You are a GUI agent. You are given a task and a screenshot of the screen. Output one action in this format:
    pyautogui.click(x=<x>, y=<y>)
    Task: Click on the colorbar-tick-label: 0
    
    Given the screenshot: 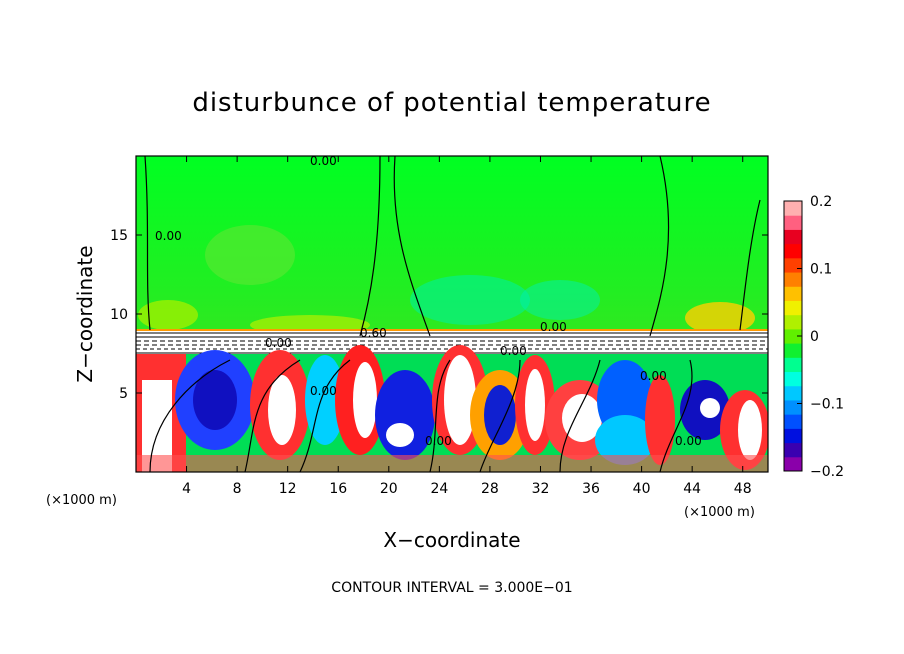 What is the action you would take?
    pyautogui.click(x=814, y=337)
    